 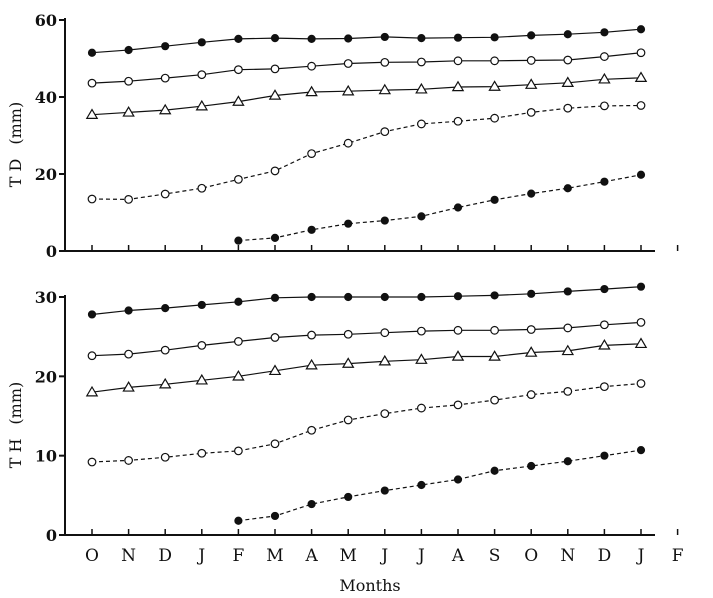 What do you see at coordinates (15, 425) in the screenshot?
I see `y-axis-label: T H (mm)` at bounding box center [15, 425].